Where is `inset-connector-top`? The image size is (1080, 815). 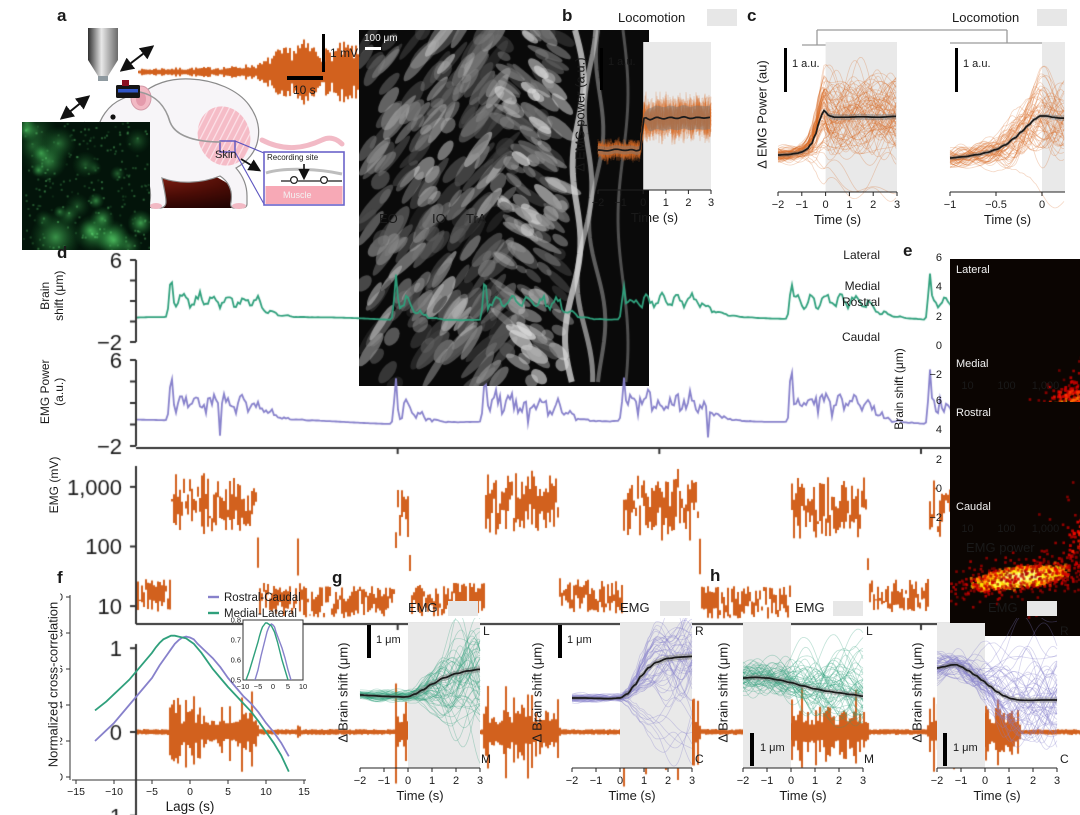 inset-connector-top is located at coordinates (249, 147).